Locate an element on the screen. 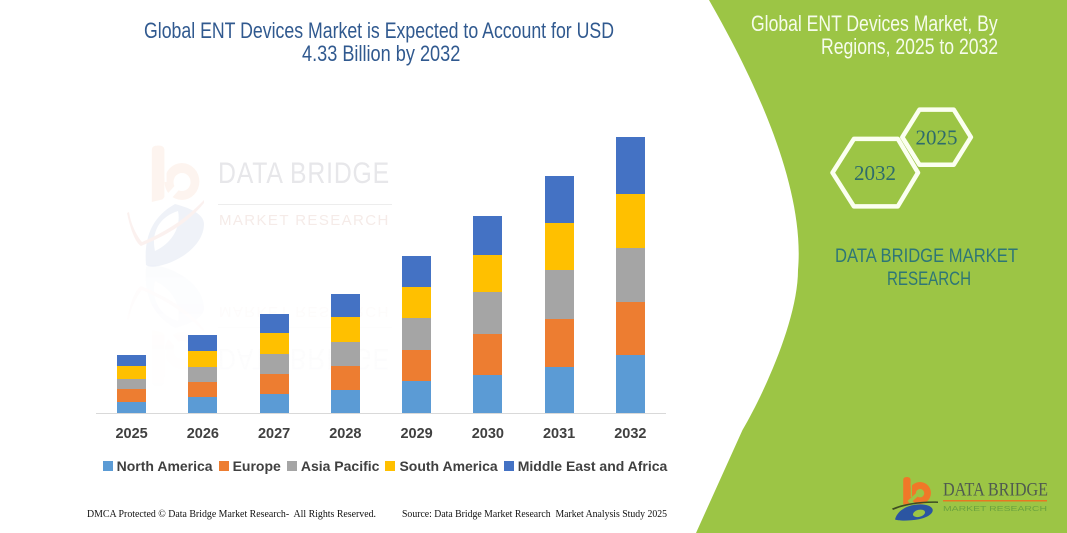 The height and width of the screenshot is (533, 1067). svg-text: MARKET RESEARCH is located at coordinates (995, 508).